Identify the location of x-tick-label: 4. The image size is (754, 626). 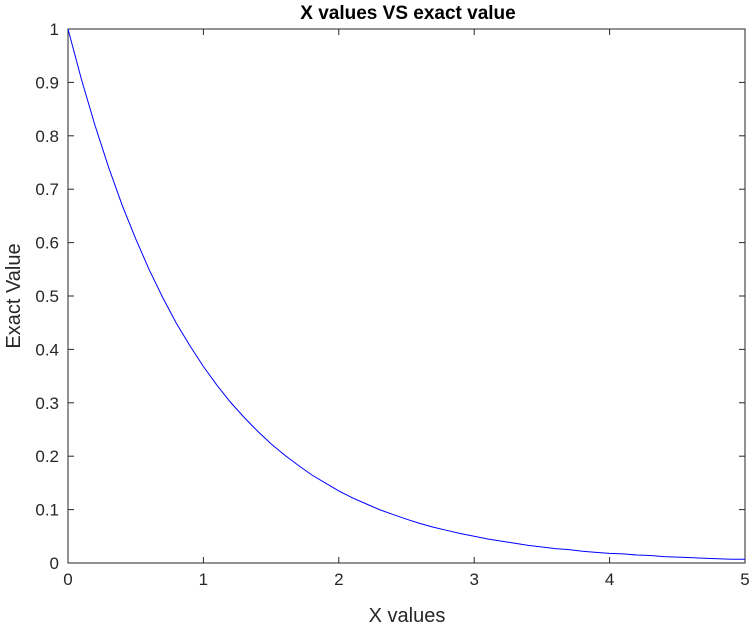
(609, 579).